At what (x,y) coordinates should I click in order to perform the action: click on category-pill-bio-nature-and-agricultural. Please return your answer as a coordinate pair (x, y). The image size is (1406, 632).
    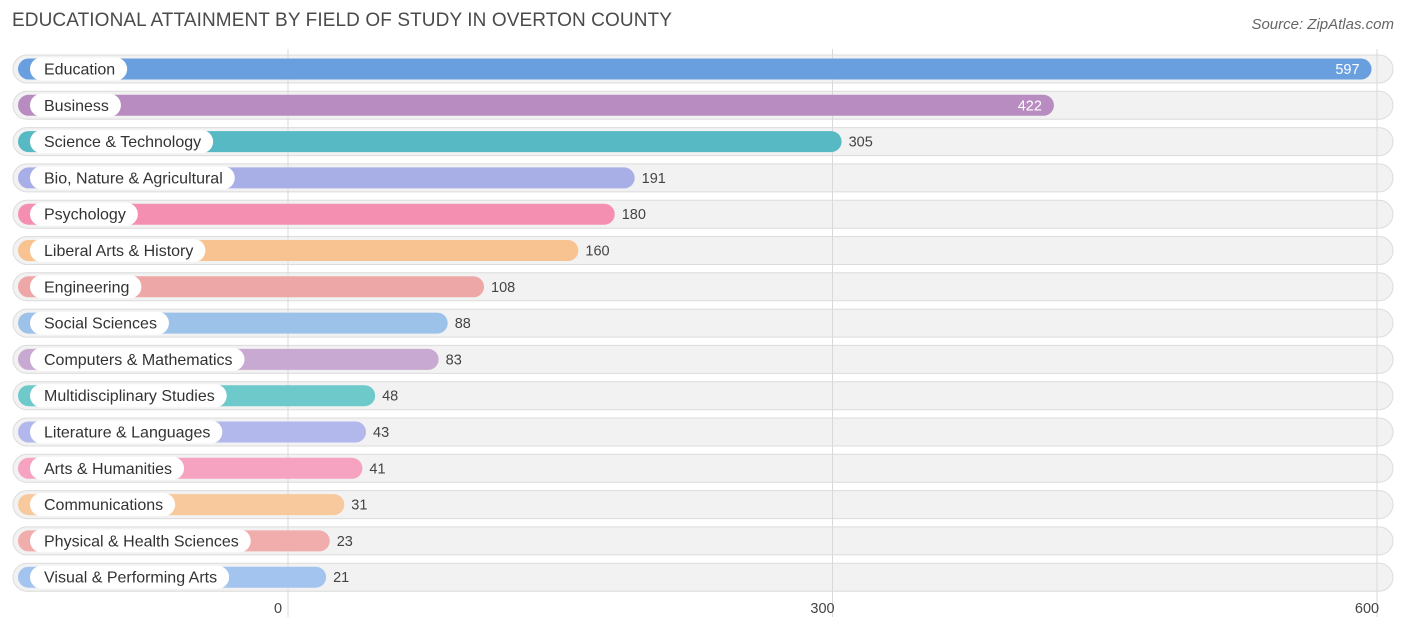
    Looking at the image, I should click on (132, 178).